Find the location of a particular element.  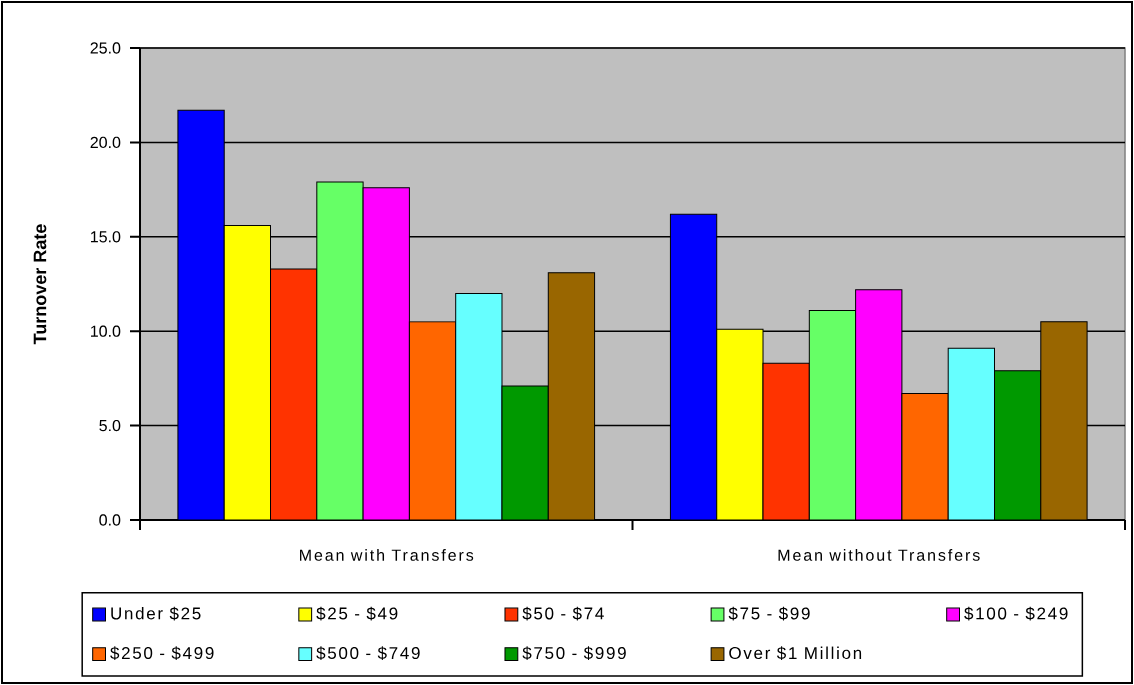

y-tick-label: 25.0 is located at coordinates (105, 48).